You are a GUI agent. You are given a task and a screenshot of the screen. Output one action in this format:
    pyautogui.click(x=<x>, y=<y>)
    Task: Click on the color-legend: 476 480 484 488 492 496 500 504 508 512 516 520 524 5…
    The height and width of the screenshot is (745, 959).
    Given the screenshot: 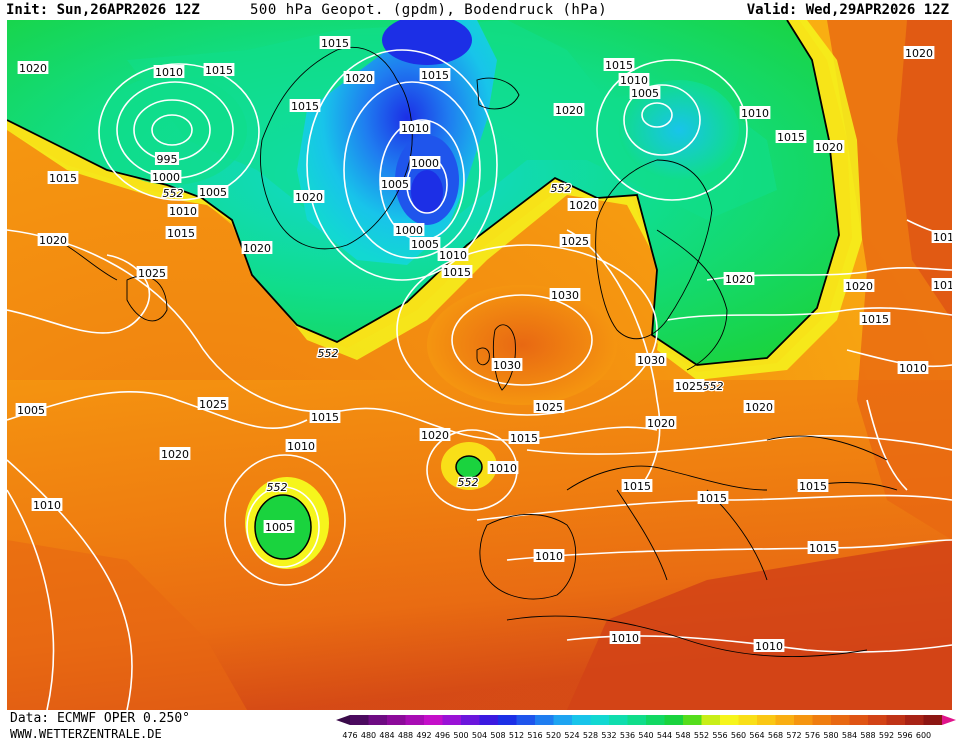 What is the action you would take?
    pyautogui.click(x=646, y=729)
    